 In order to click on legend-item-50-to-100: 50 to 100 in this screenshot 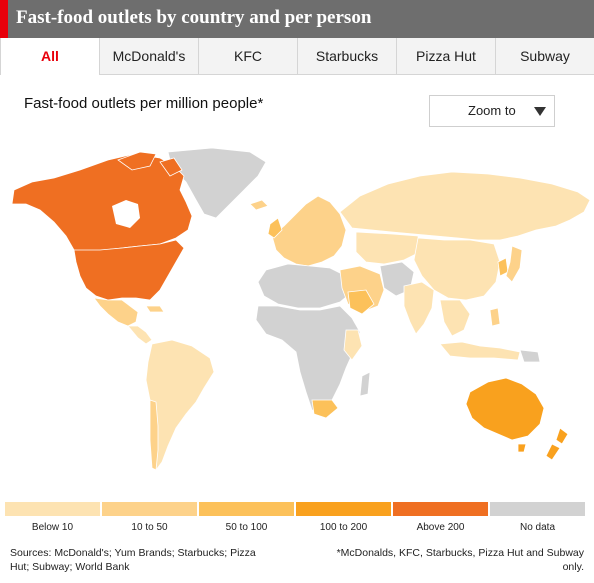, I will do `click(246, 520)`.